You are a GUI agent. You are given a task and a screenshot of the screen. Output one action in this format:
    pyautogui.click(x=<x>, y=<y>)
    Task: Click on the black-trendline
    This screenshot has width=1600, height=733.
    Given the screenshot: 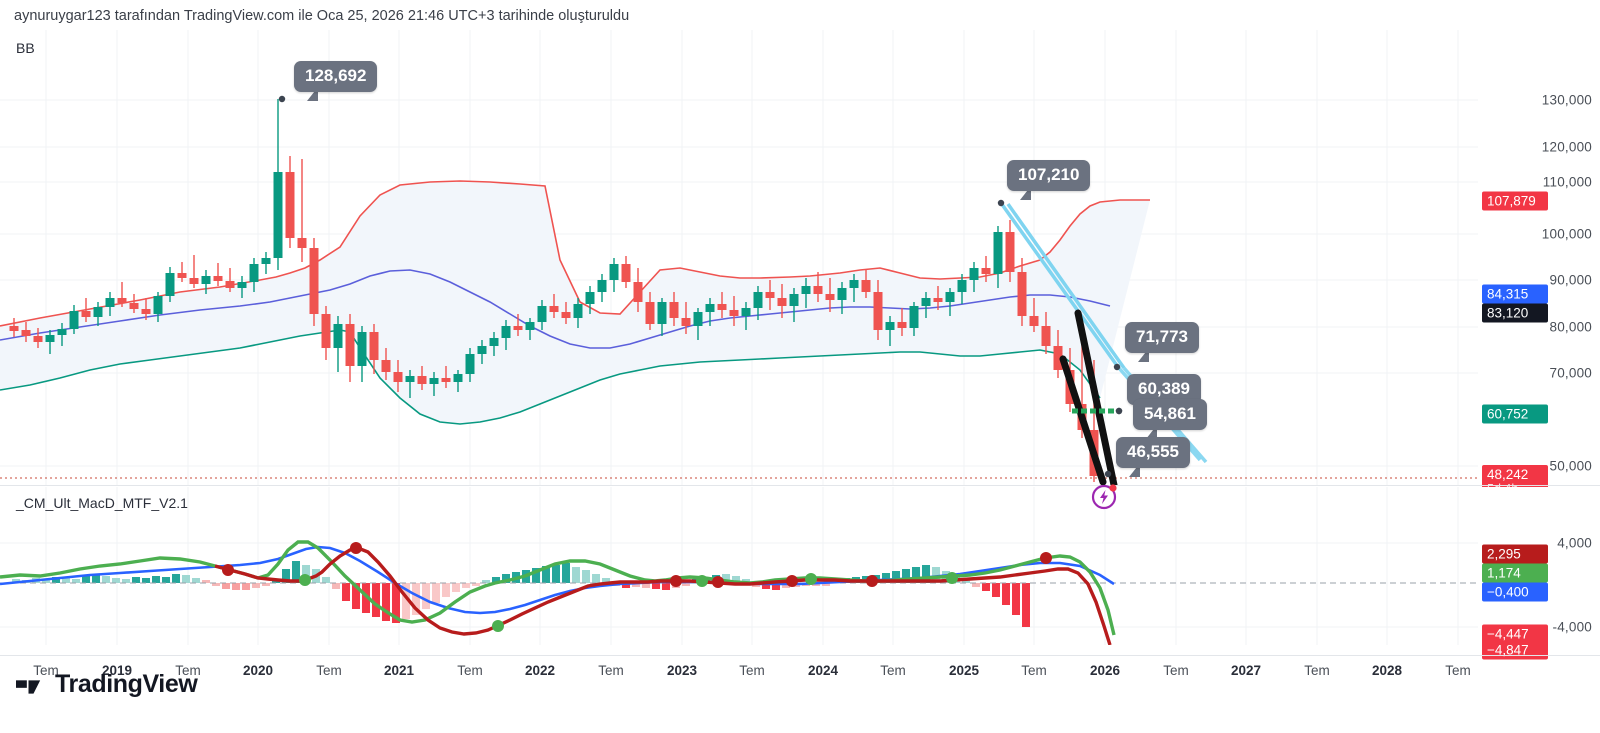 What is the action you would take?
    pyautogui.click(x=1096, y=397)
    